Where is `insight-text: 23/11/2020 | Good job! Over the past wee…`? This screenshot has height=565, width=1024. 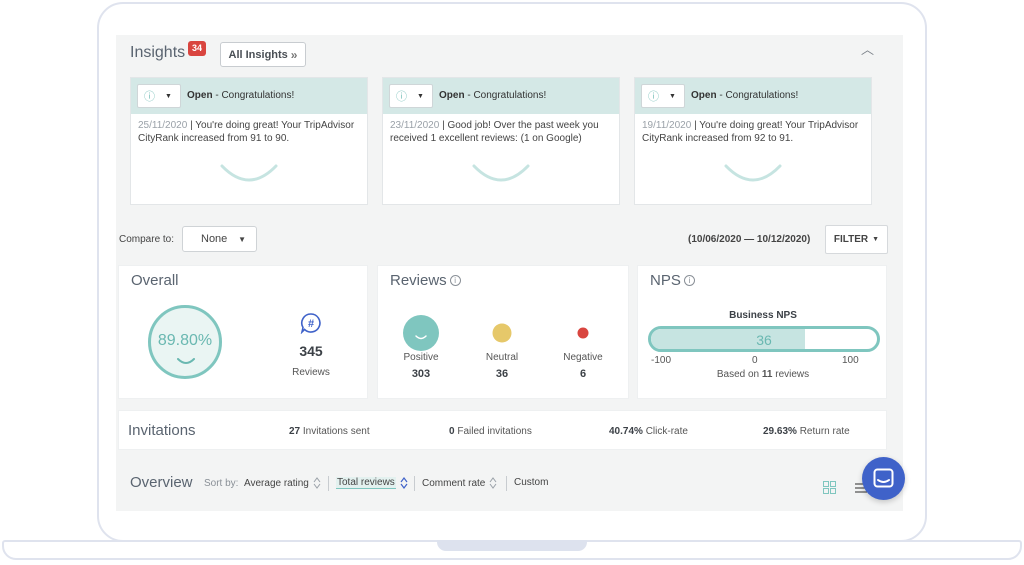
insight-text: 23/11/2020 | Good job! Over the past wee… is located at coordinates (494, 132).